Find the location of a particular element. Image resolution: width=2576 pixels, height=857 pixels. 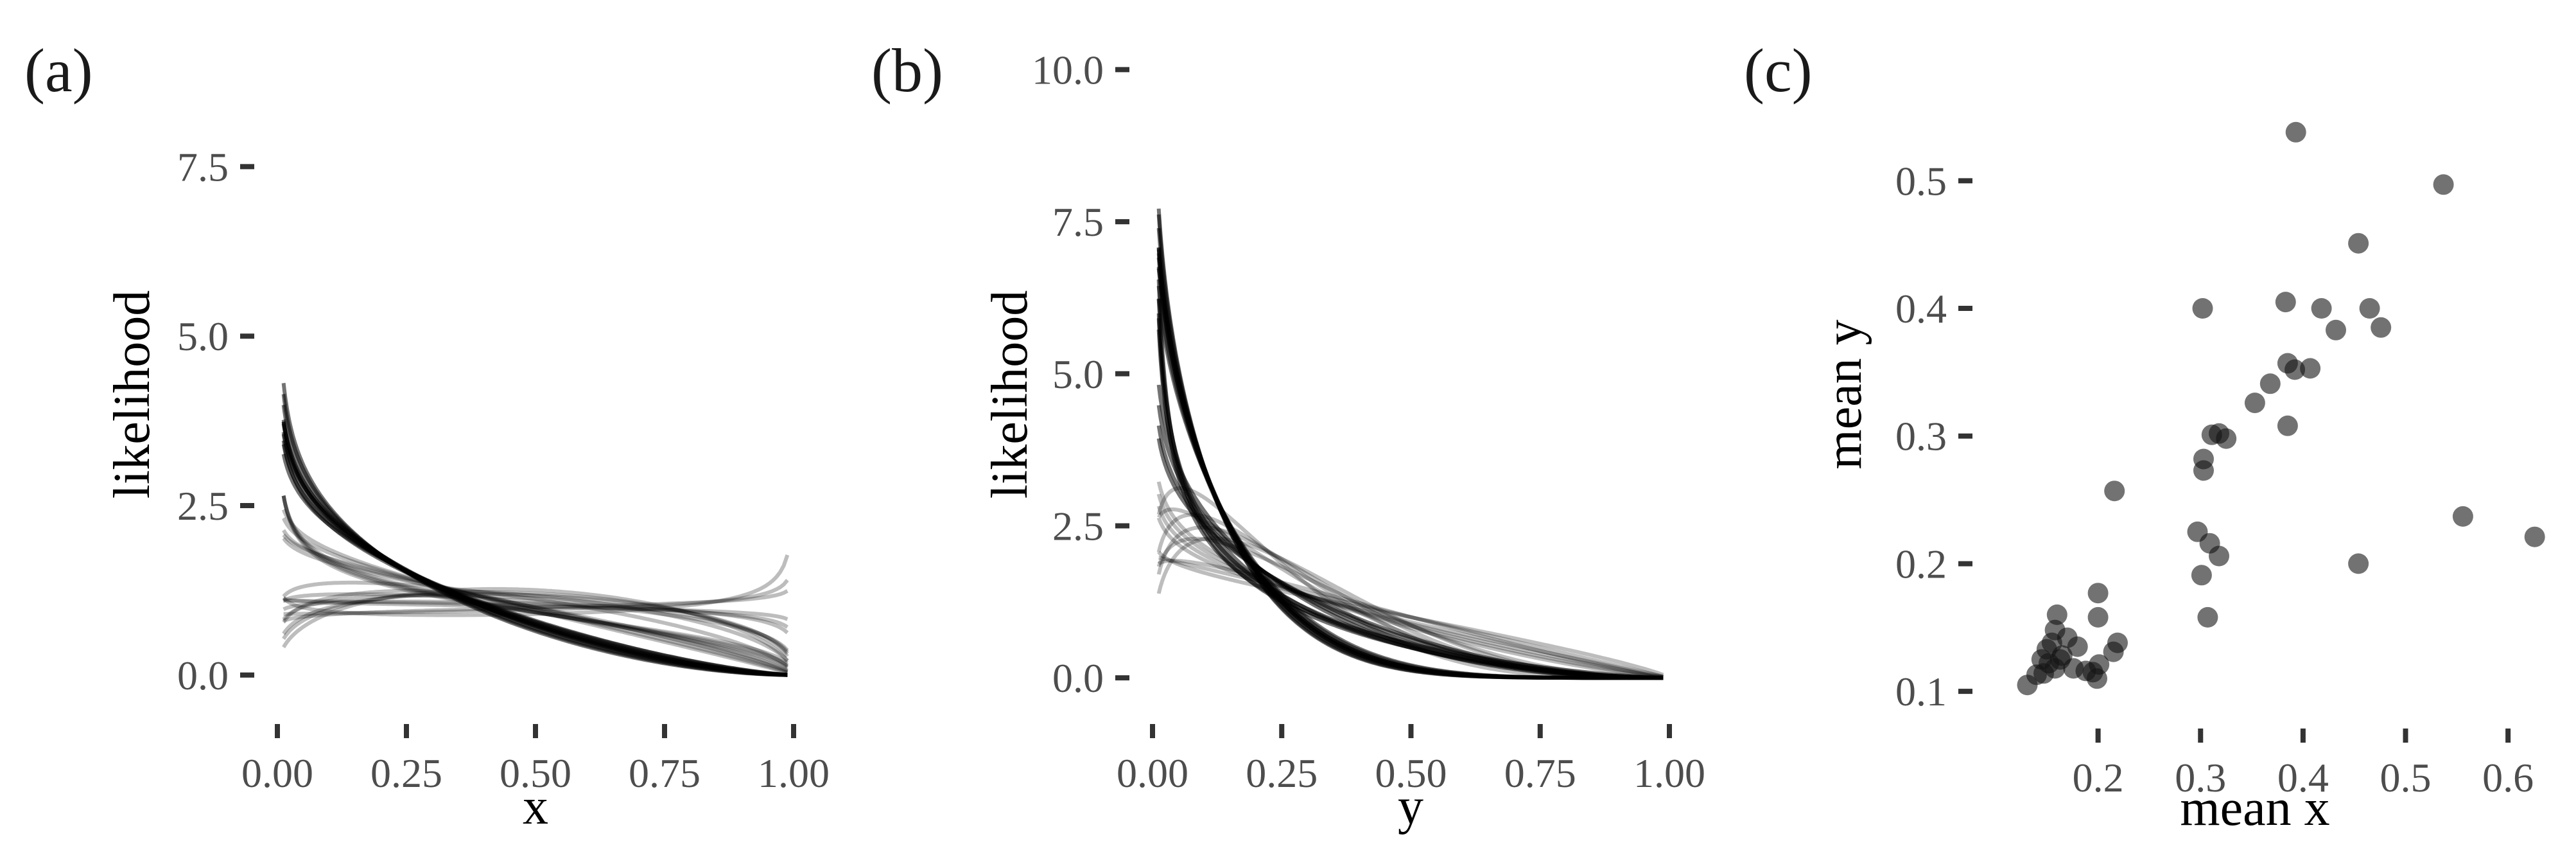

x-tick-label: 0.50 is located at coordinates (535, 773).